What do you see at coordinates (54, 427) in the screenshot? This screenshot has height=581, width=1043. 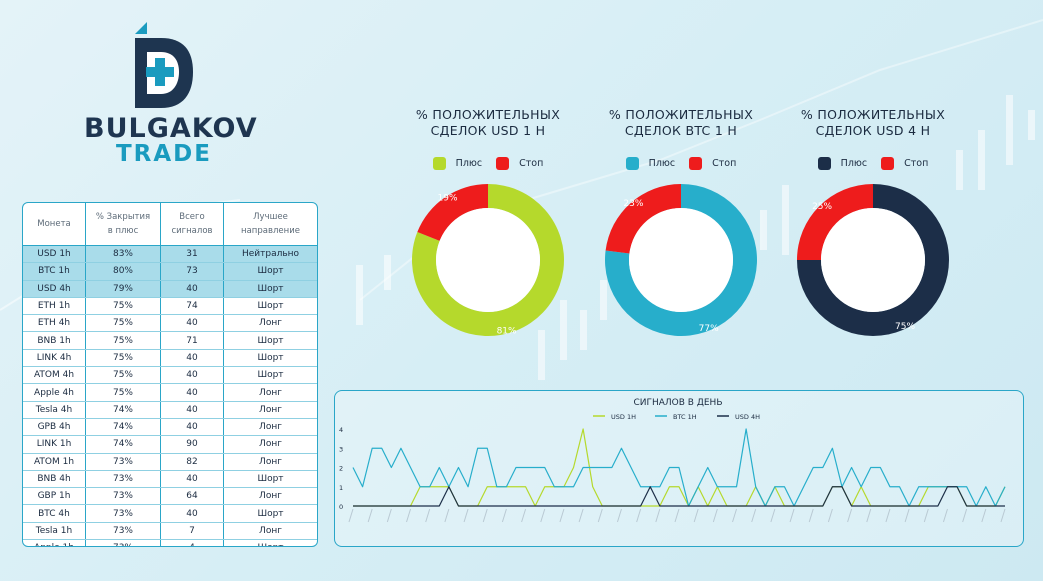 I see `cell-coin: GPB 4h` at bounding box center [54, 427].